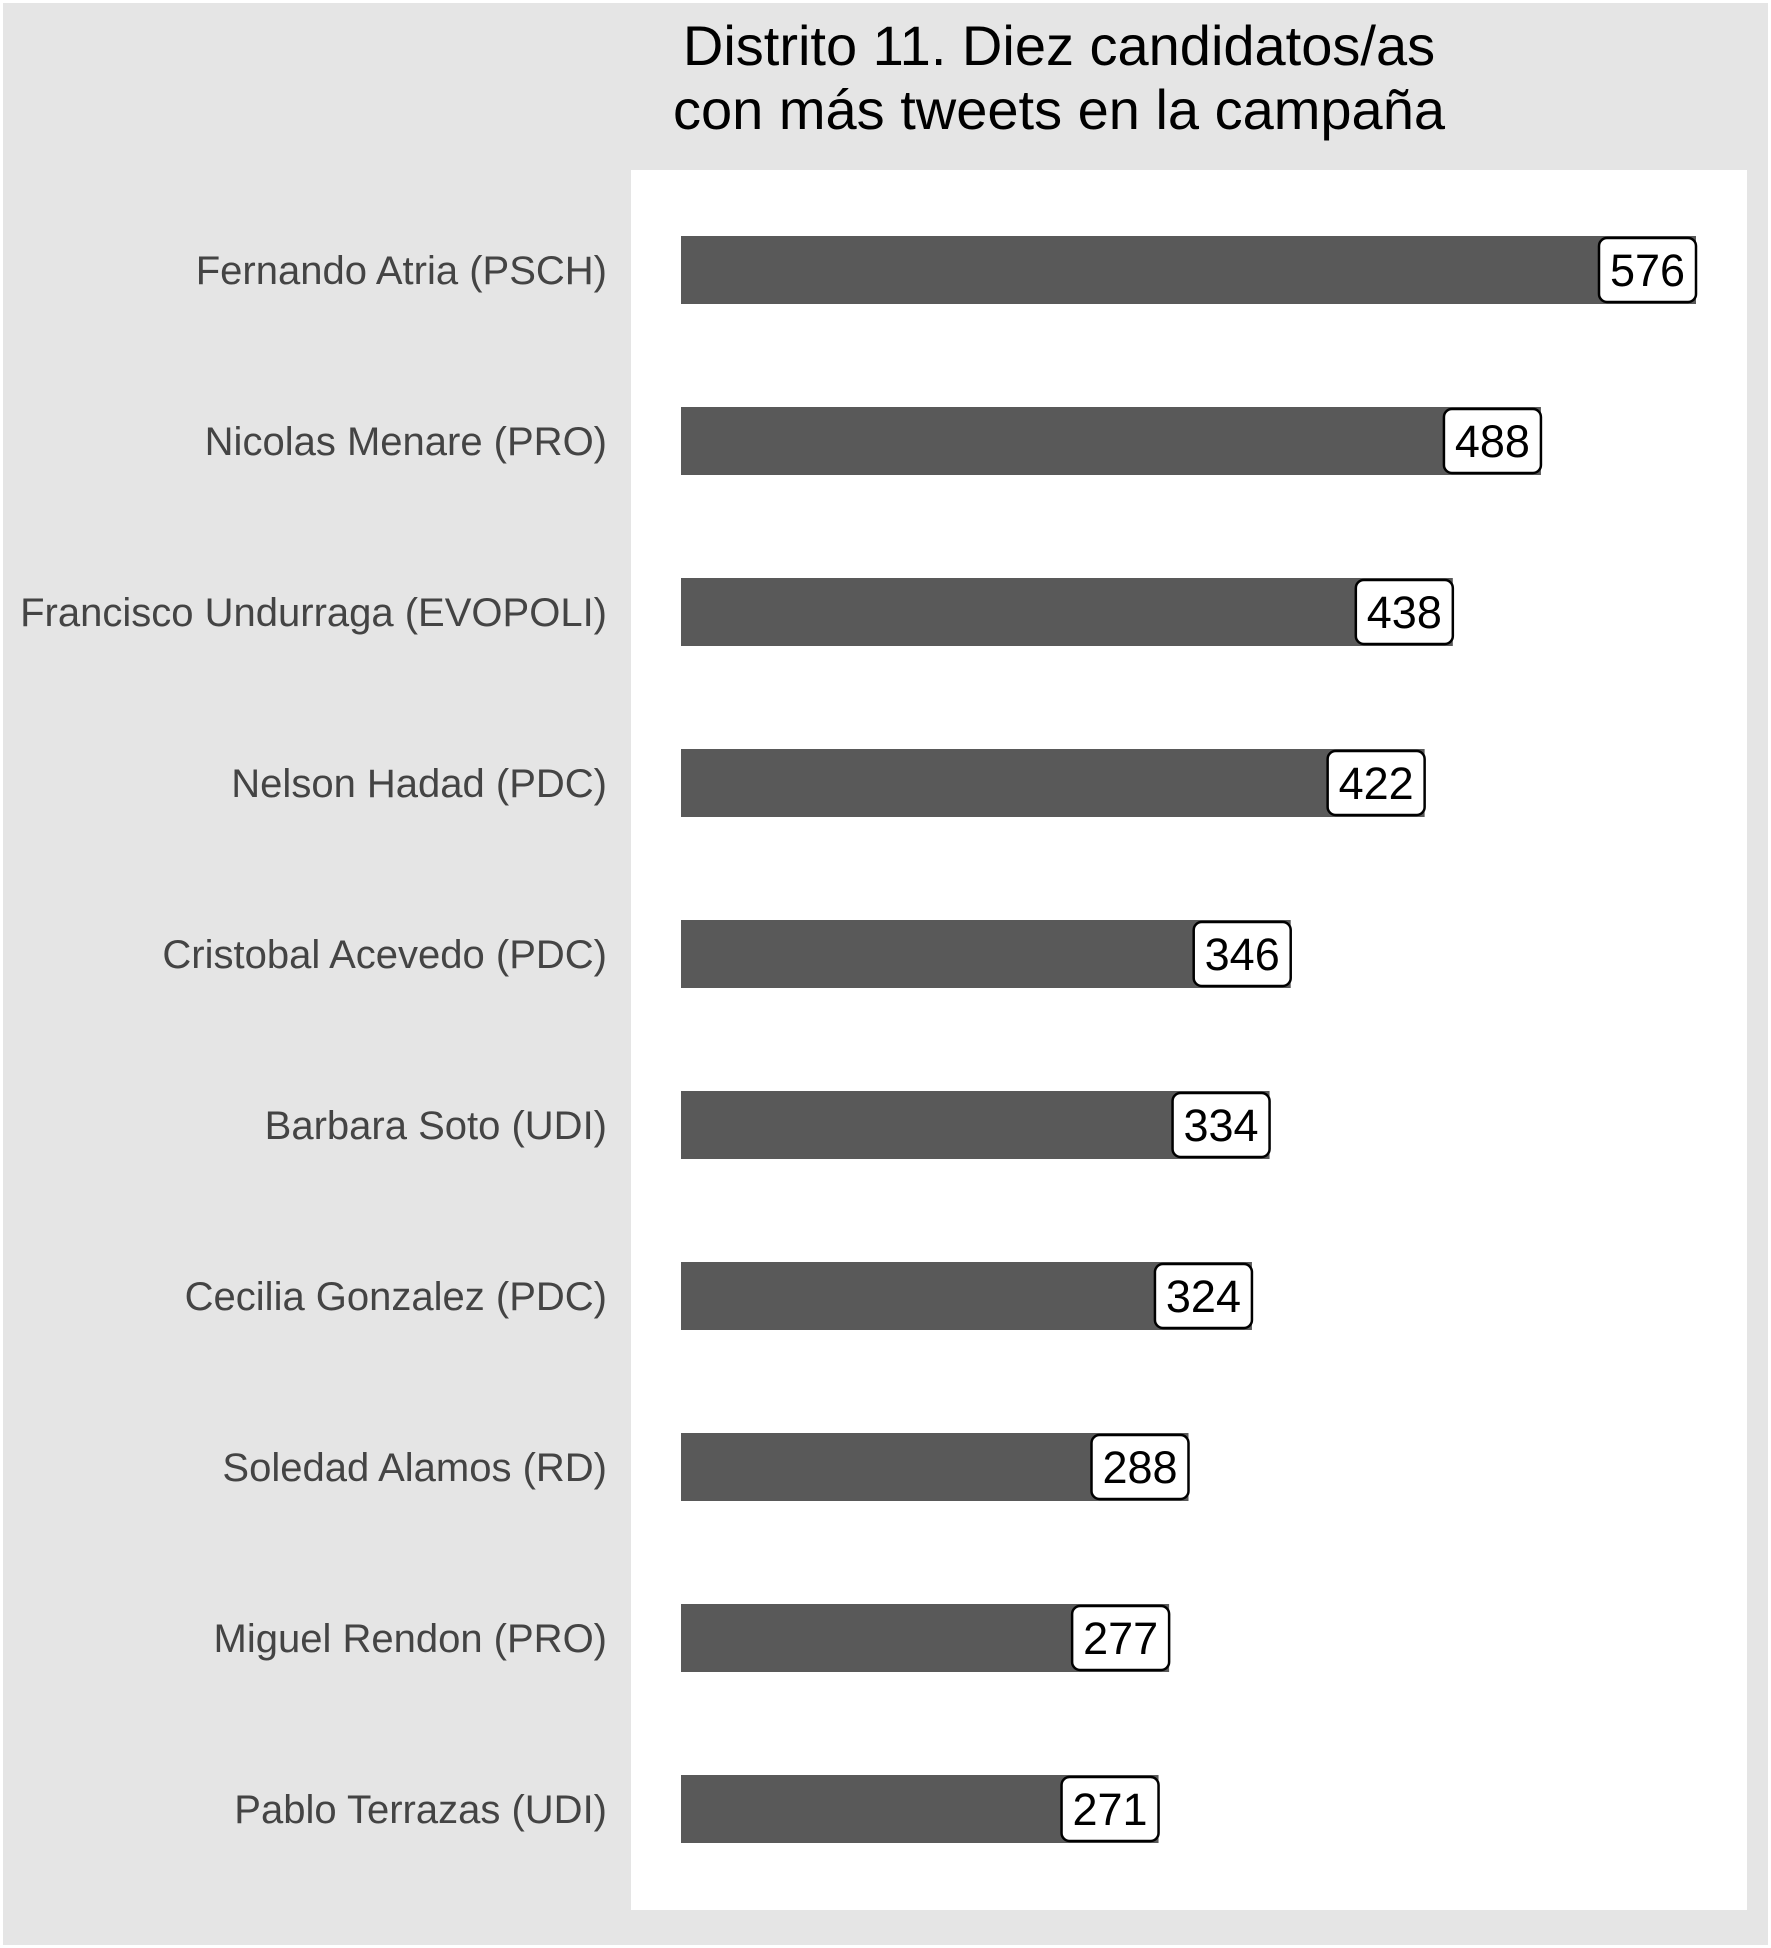 The width and height of the screenshot is (1771, 1948). Describe the element at coordinates (411, 1639) in the screenshot. I see `category-label: Miguel Rendon (PRO)` at that location.